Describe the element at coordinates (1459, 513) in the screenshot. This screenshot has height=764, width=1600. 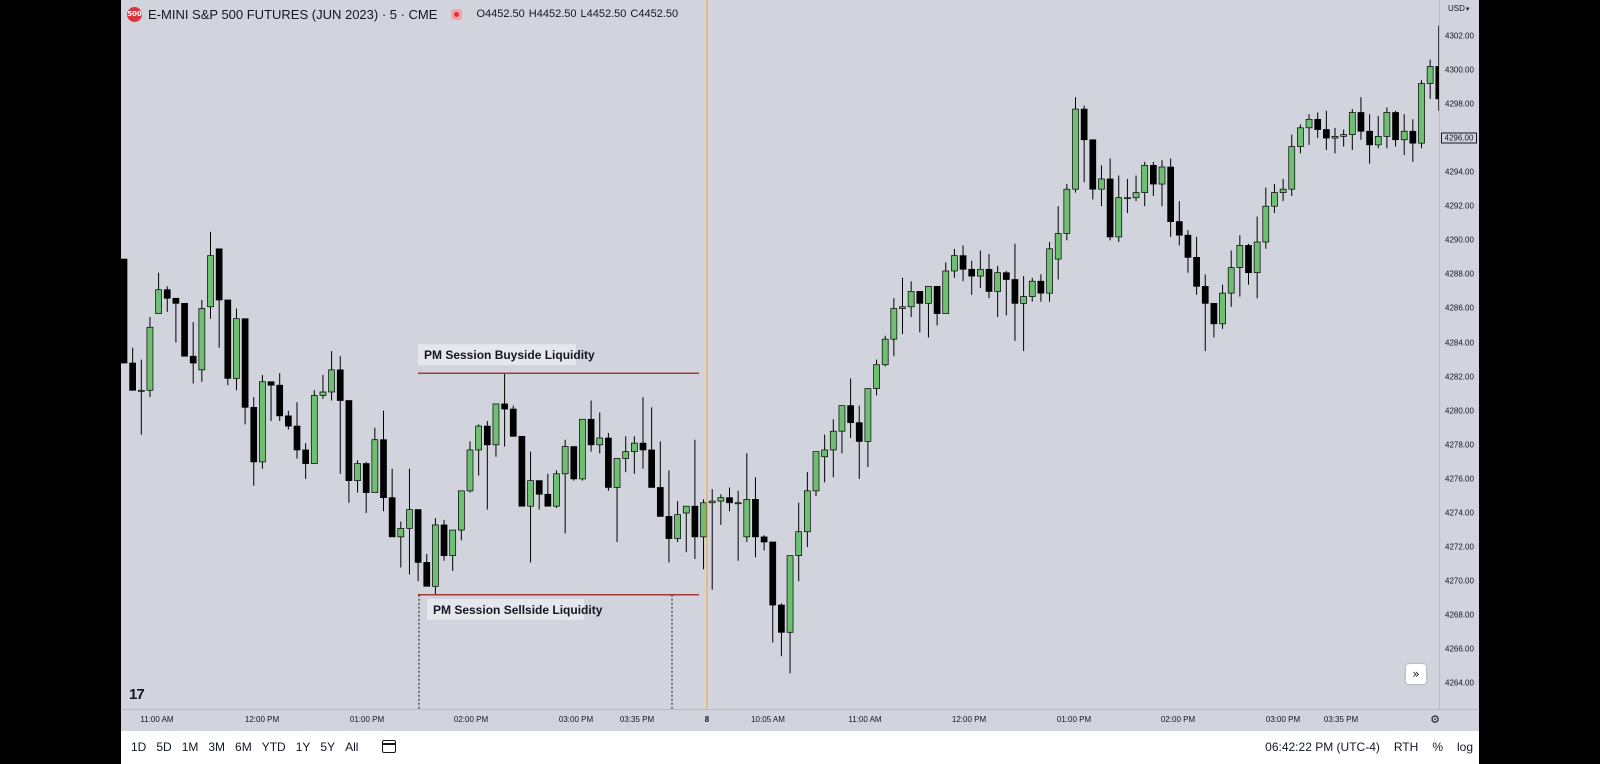
I see `price-tick-label: 4274.00` at that location.